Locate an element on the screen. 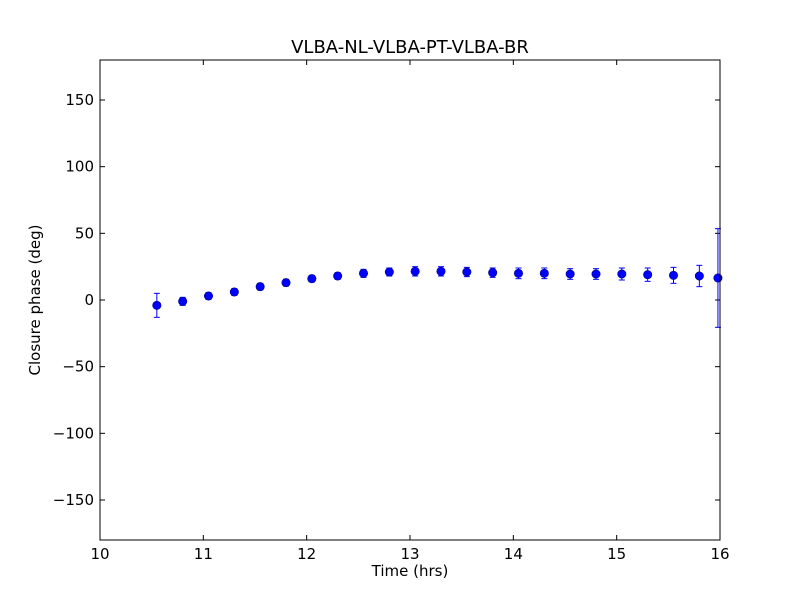 This screenshot has width=800, height=600. y-tick-label: −50 is located at coordinates (78, 367).